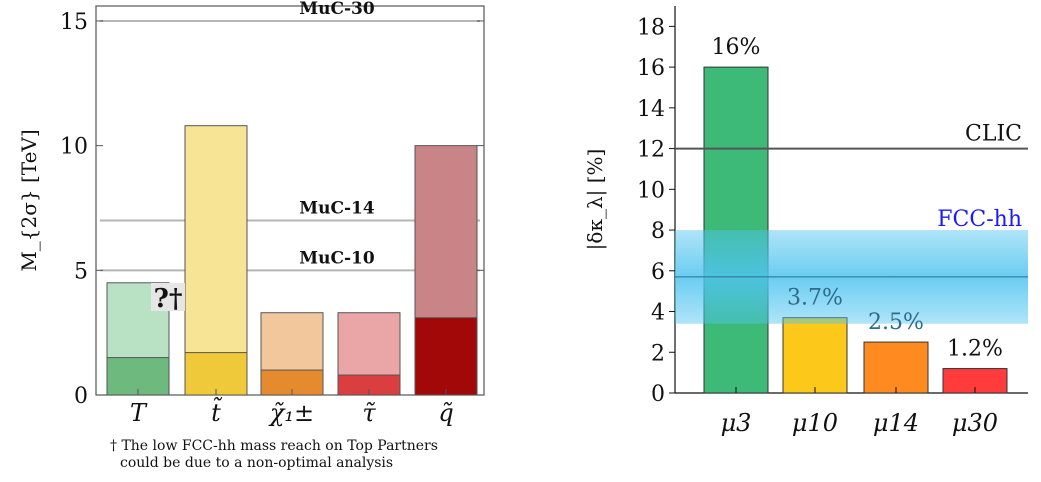 The image size is (1041, 482). What do you see at coordinates (658, 313) in the screenshot?
I see `y-tick-label: 4` at bounding box center [658, 313].